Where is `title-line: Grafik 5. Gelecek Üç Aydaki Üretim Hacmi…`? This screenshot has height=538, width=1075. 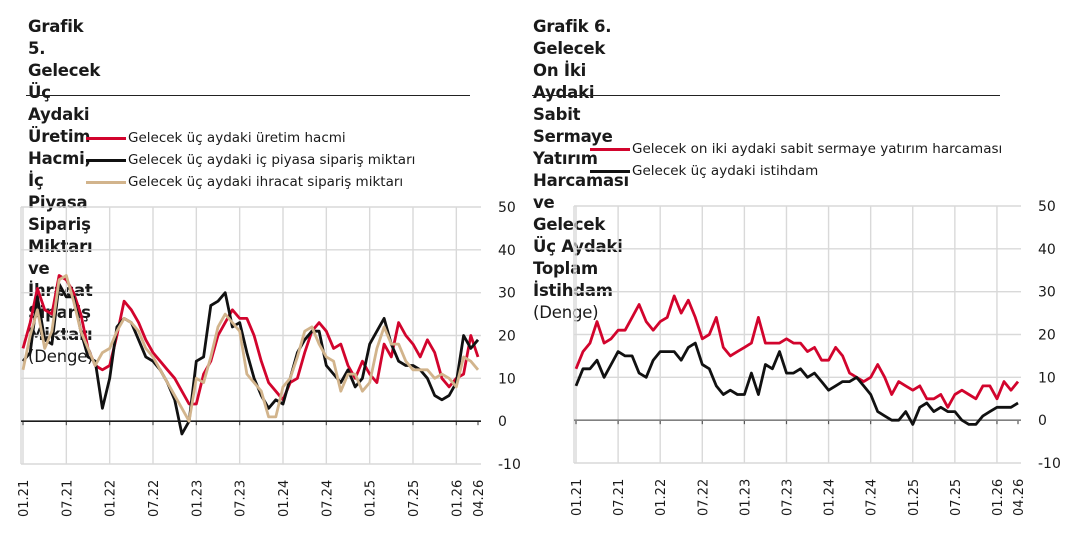
title-line: Grafik 5. Gelecek Üç Aydaki Üretim Hacmi… is located at coordinates (64, 92).